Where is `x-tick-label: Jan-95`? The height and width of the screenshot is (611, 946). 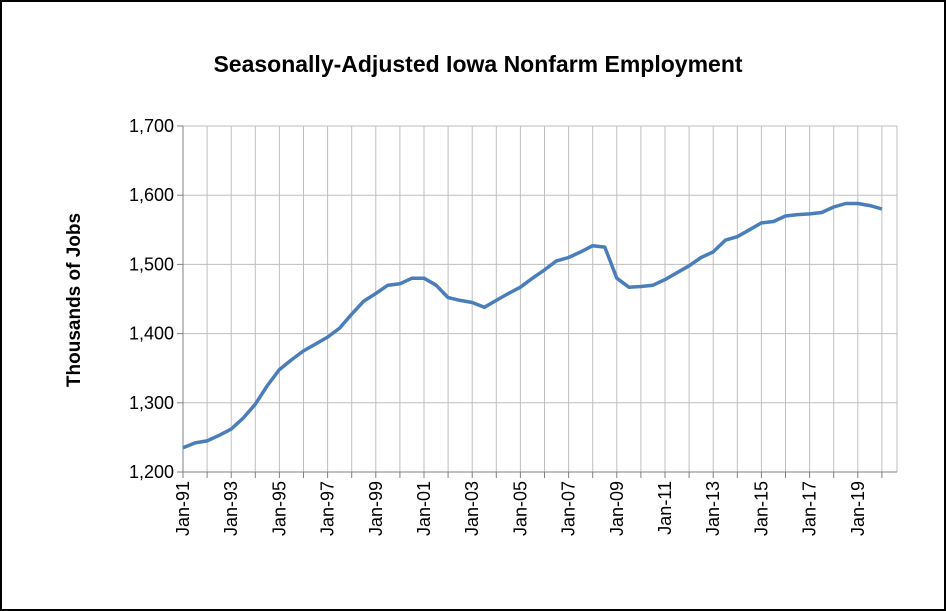
x-tick-label: Jan-95 is located at coordinates (279, 508).